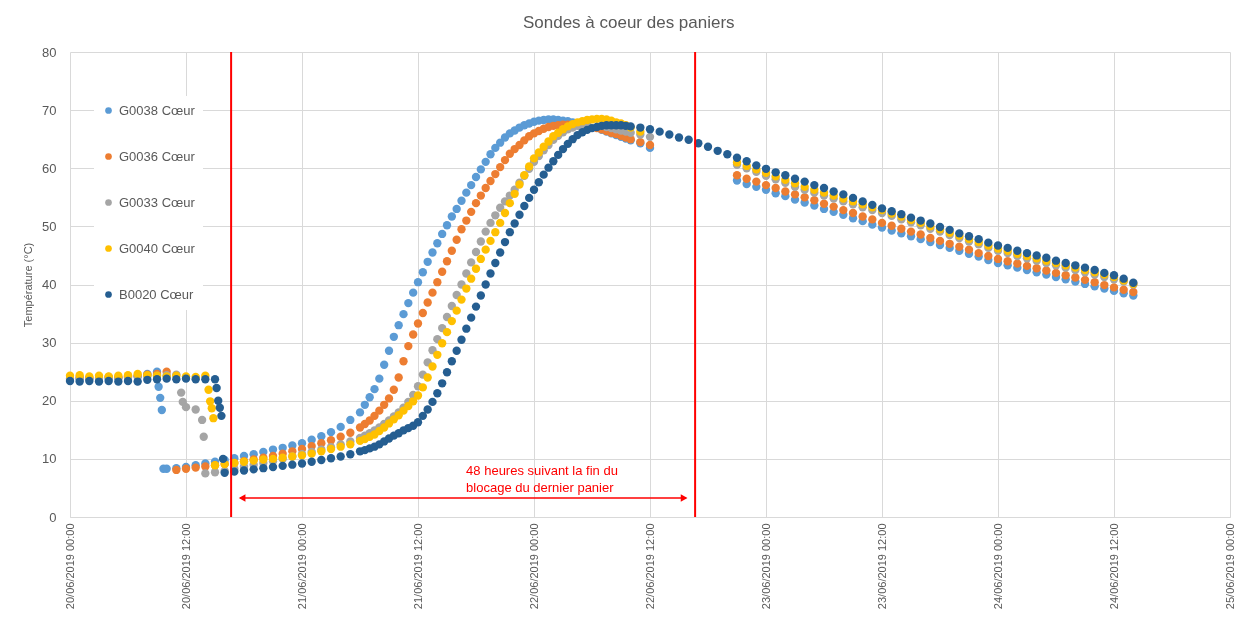 The height and width of the screenshot is (628, 1247). Describe the element at coordinates (49, 52) in the screenshot. I see `y-tick-label: 80` at that location.